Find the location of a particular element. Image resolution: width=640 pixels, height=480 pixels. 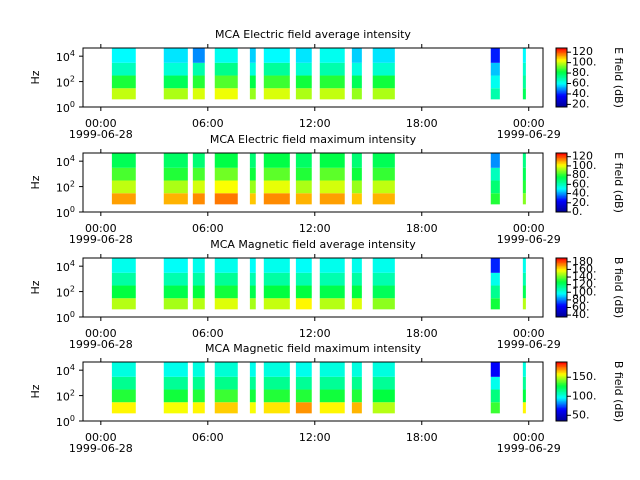

x-tick-label: 06:00 is located at coordinates (208, 228).